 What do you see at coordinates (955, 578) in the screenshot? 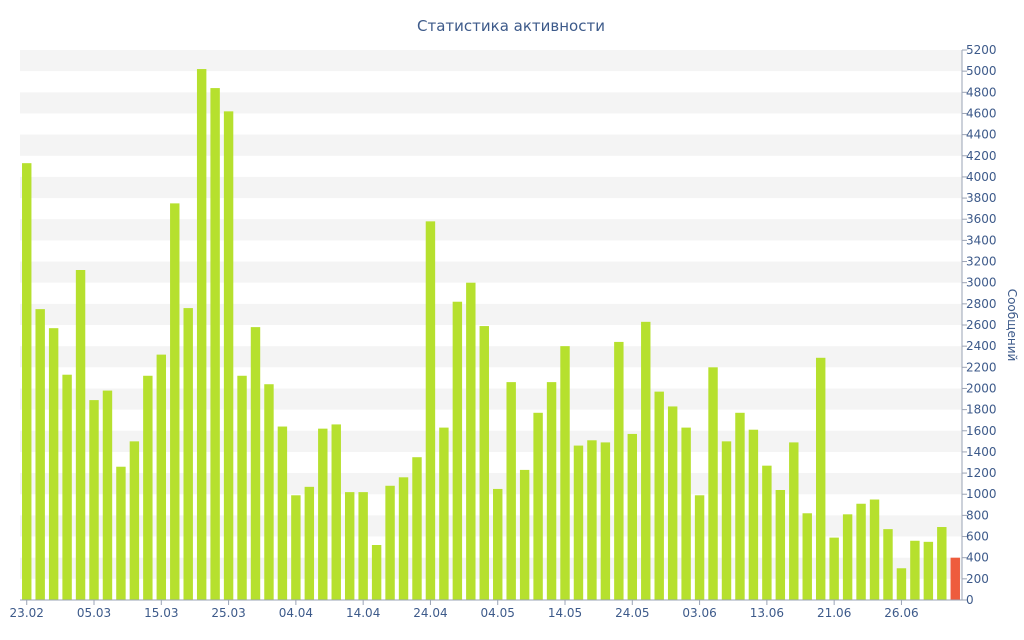
I see `bar-current` at bounding box center [955, 578].